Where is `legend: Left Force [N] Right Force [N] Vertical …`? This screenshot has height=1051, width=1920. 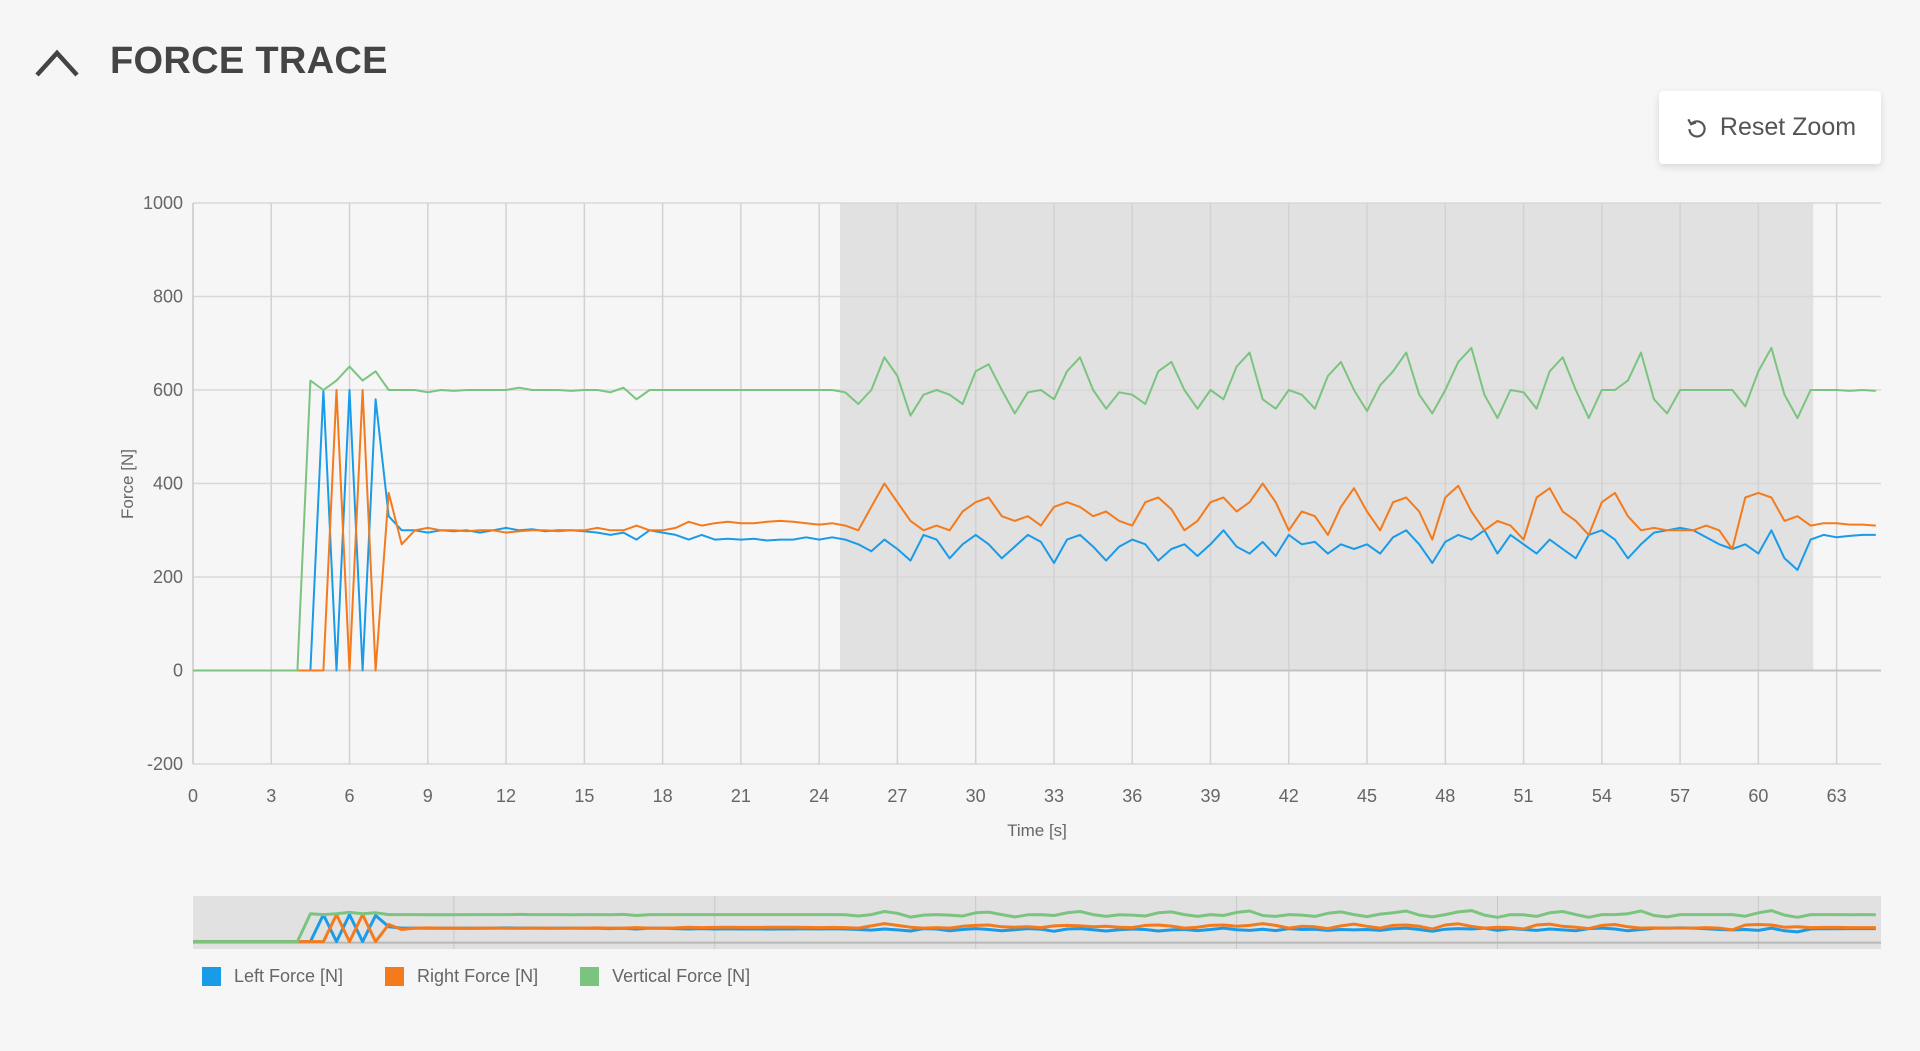 legend: Left Force [N] Right Force [N] Vertical … is located at coordinates (497, 976).